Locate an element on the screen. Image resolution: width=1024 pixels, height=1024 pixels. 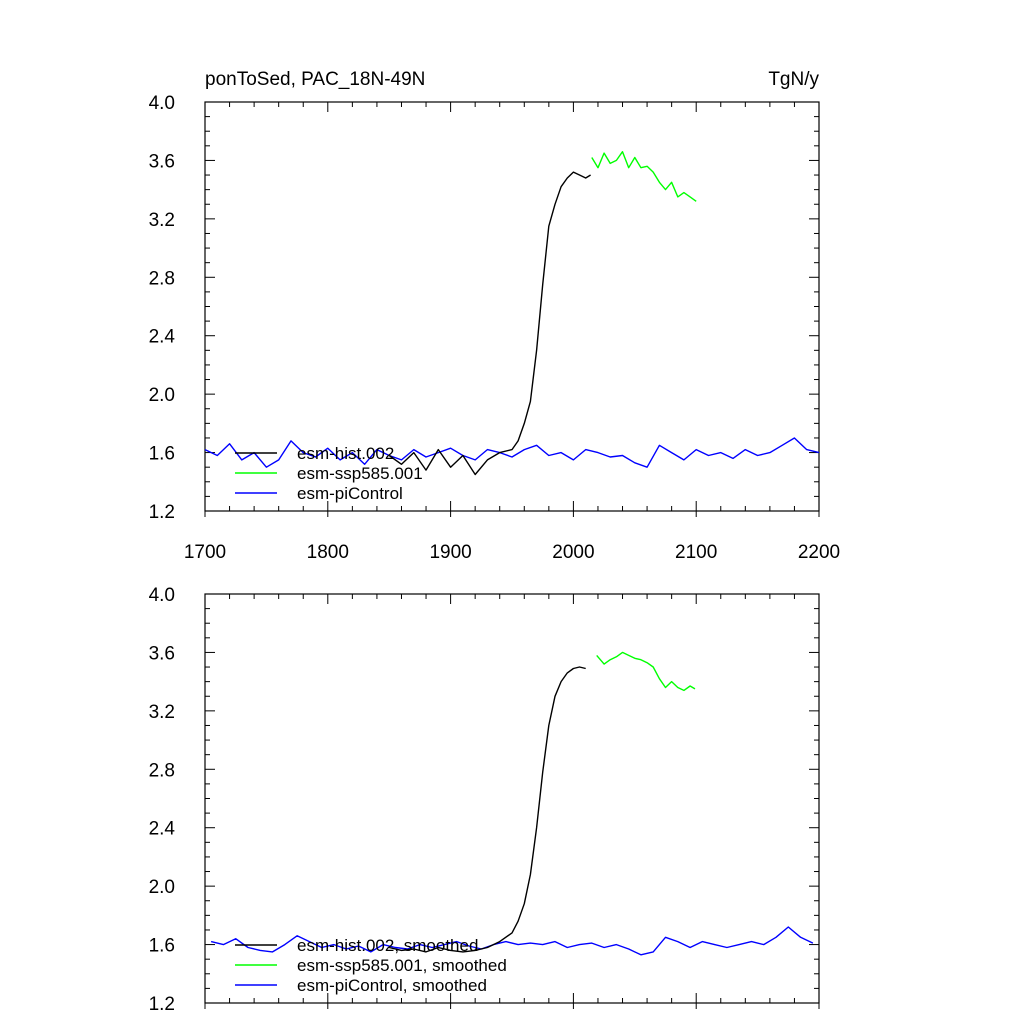
legend-label-esm-picontrol-smoothed: esm-piControl, smoothed is located at coordinates (392, 985).